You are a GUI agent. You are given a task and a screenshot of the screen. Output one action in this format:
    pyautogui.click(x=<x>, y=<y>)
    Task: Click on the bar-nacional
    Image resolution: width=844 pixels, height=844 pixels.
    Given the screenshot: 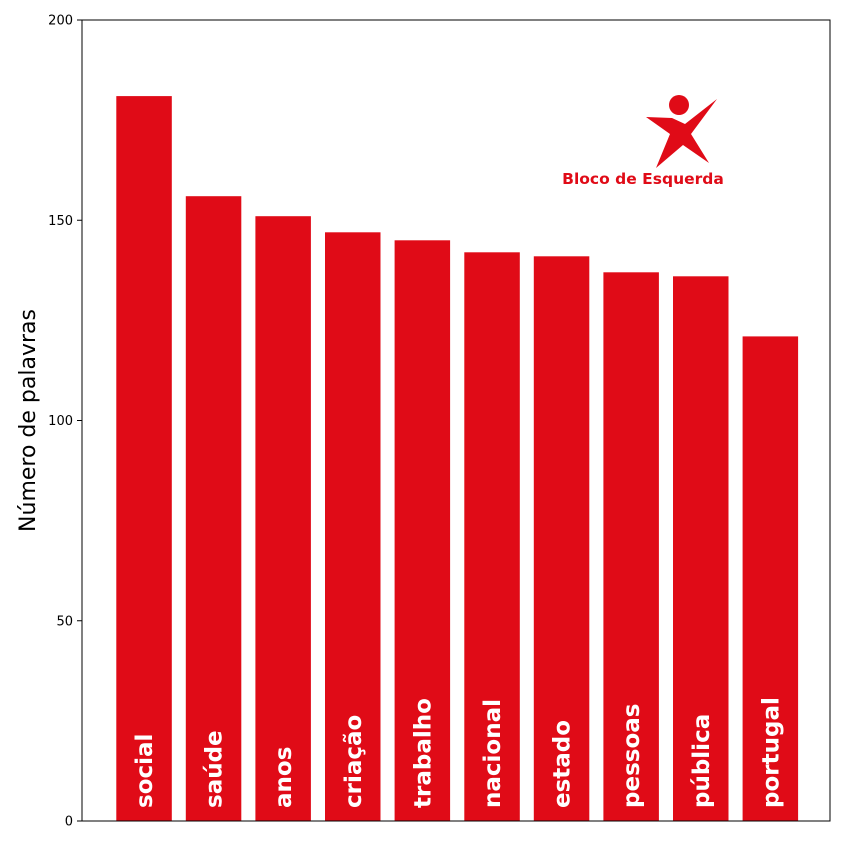 What is the action you would take?
    pyautogui.click(x=492, y=537)
    